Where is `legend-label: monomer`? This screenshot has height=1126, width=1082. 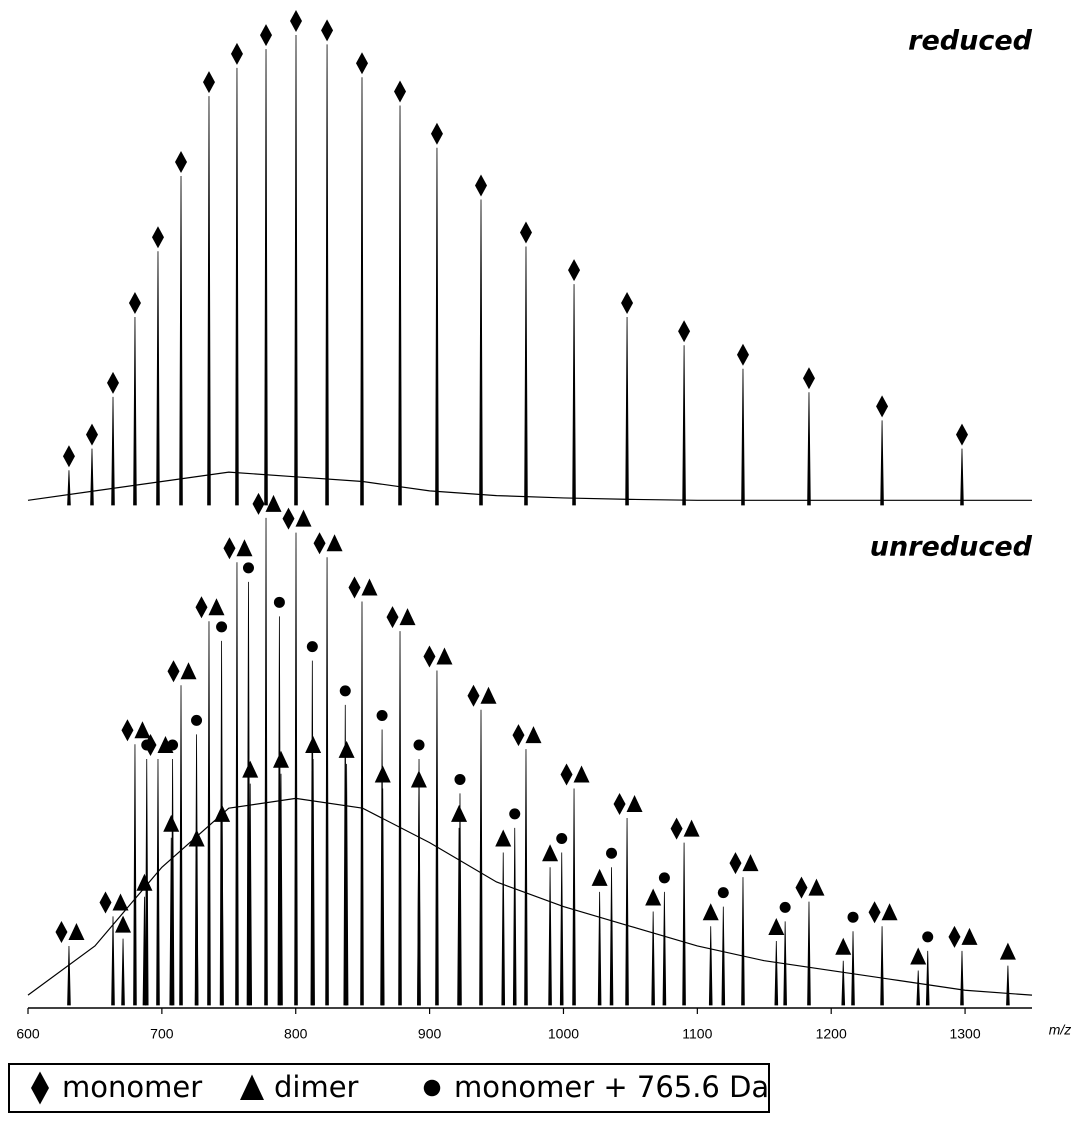
legend-label: monomer is located at coordinates (132, 1087).